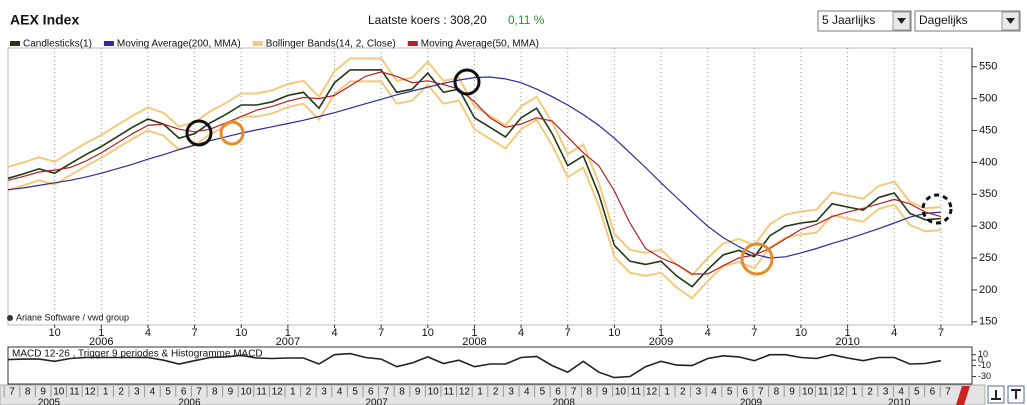 The image size is (1027, 405). What do you see at coordinates (10, 318) in the screenshot?
I see `credit-icon` at bounding box center [10, 318].